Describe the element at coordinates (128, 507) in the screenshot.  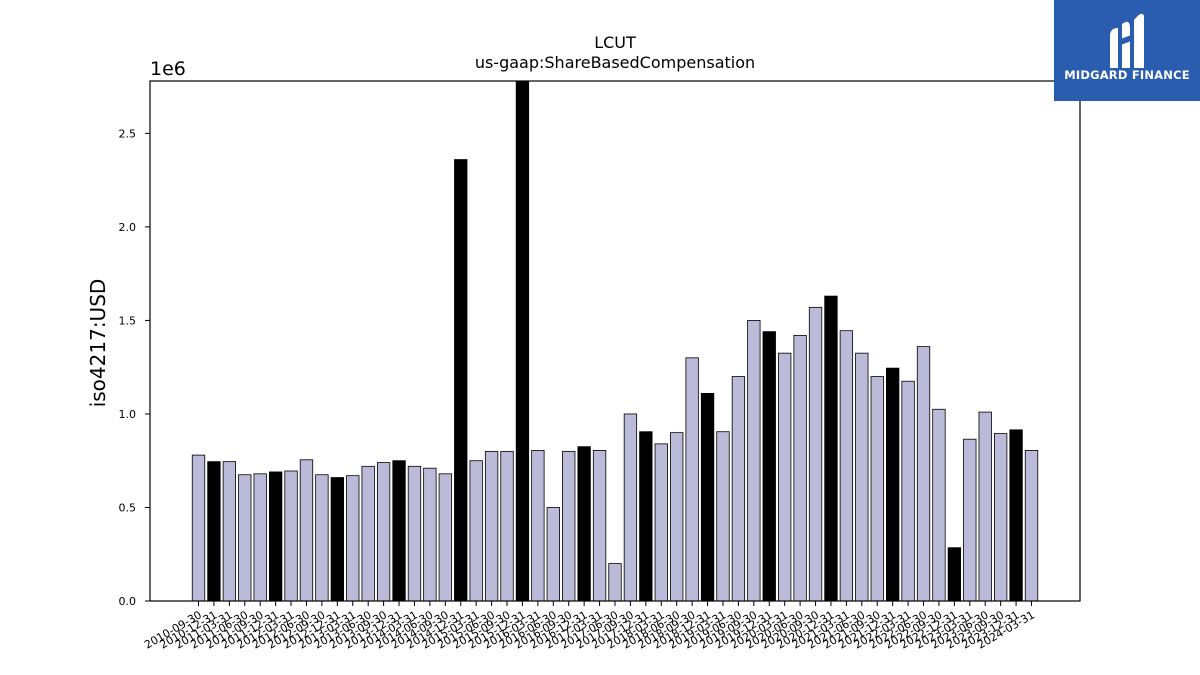
I see `y-tick-label: 0.5` at that location.